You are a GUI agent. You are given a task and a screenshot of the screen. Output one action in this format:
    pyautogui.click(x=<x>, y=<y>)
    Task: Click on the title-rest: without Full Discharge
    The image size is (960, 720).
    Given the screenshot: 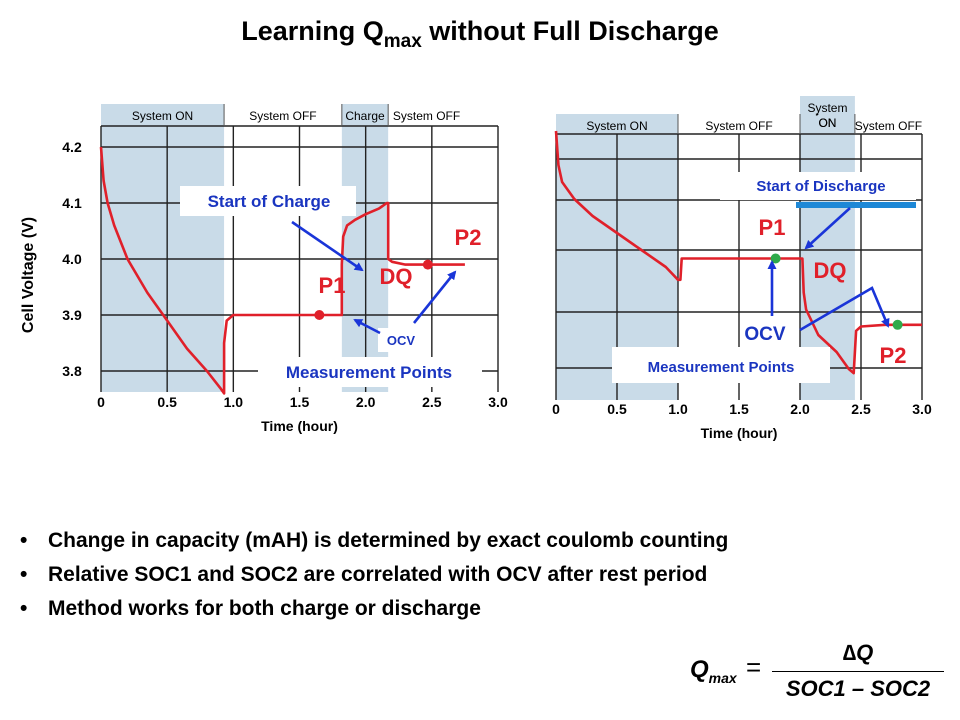 What is the action you would take?
    pyautogui.click(x=570, y=31)
    